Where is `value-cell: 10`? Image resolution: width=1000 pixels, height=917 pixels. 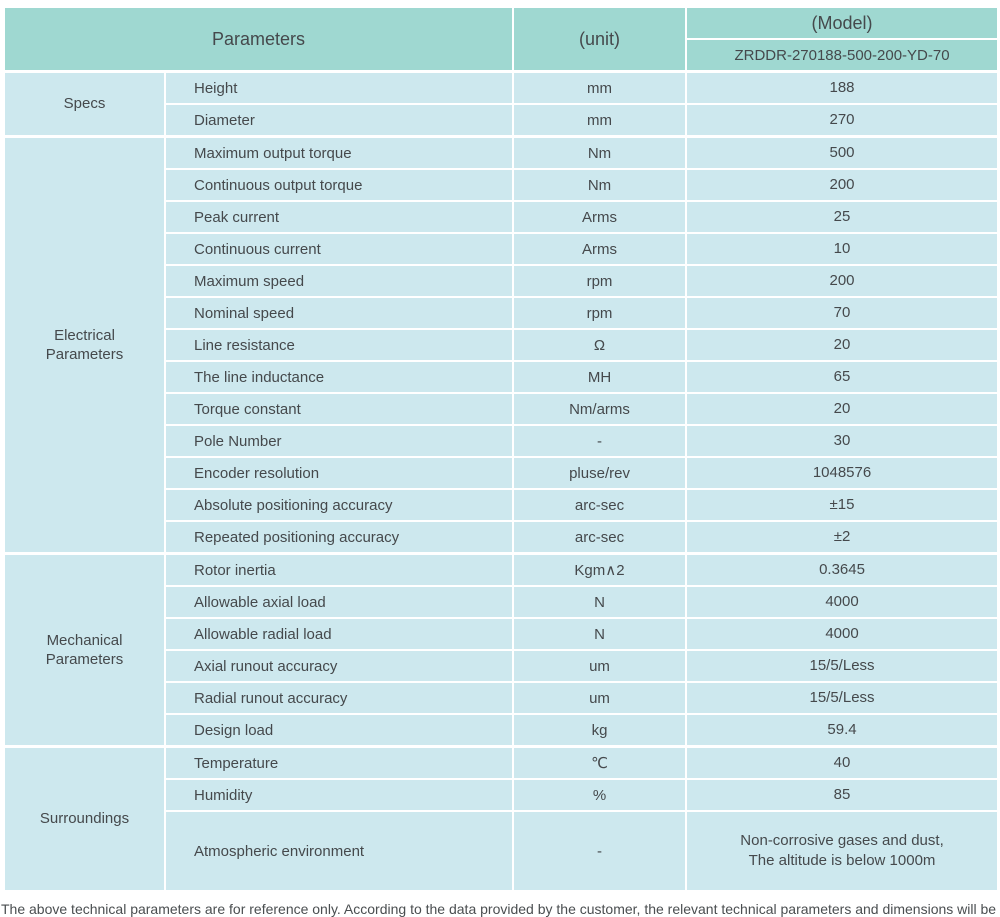 value-cell: 10 is located at coordinates (842, 249).